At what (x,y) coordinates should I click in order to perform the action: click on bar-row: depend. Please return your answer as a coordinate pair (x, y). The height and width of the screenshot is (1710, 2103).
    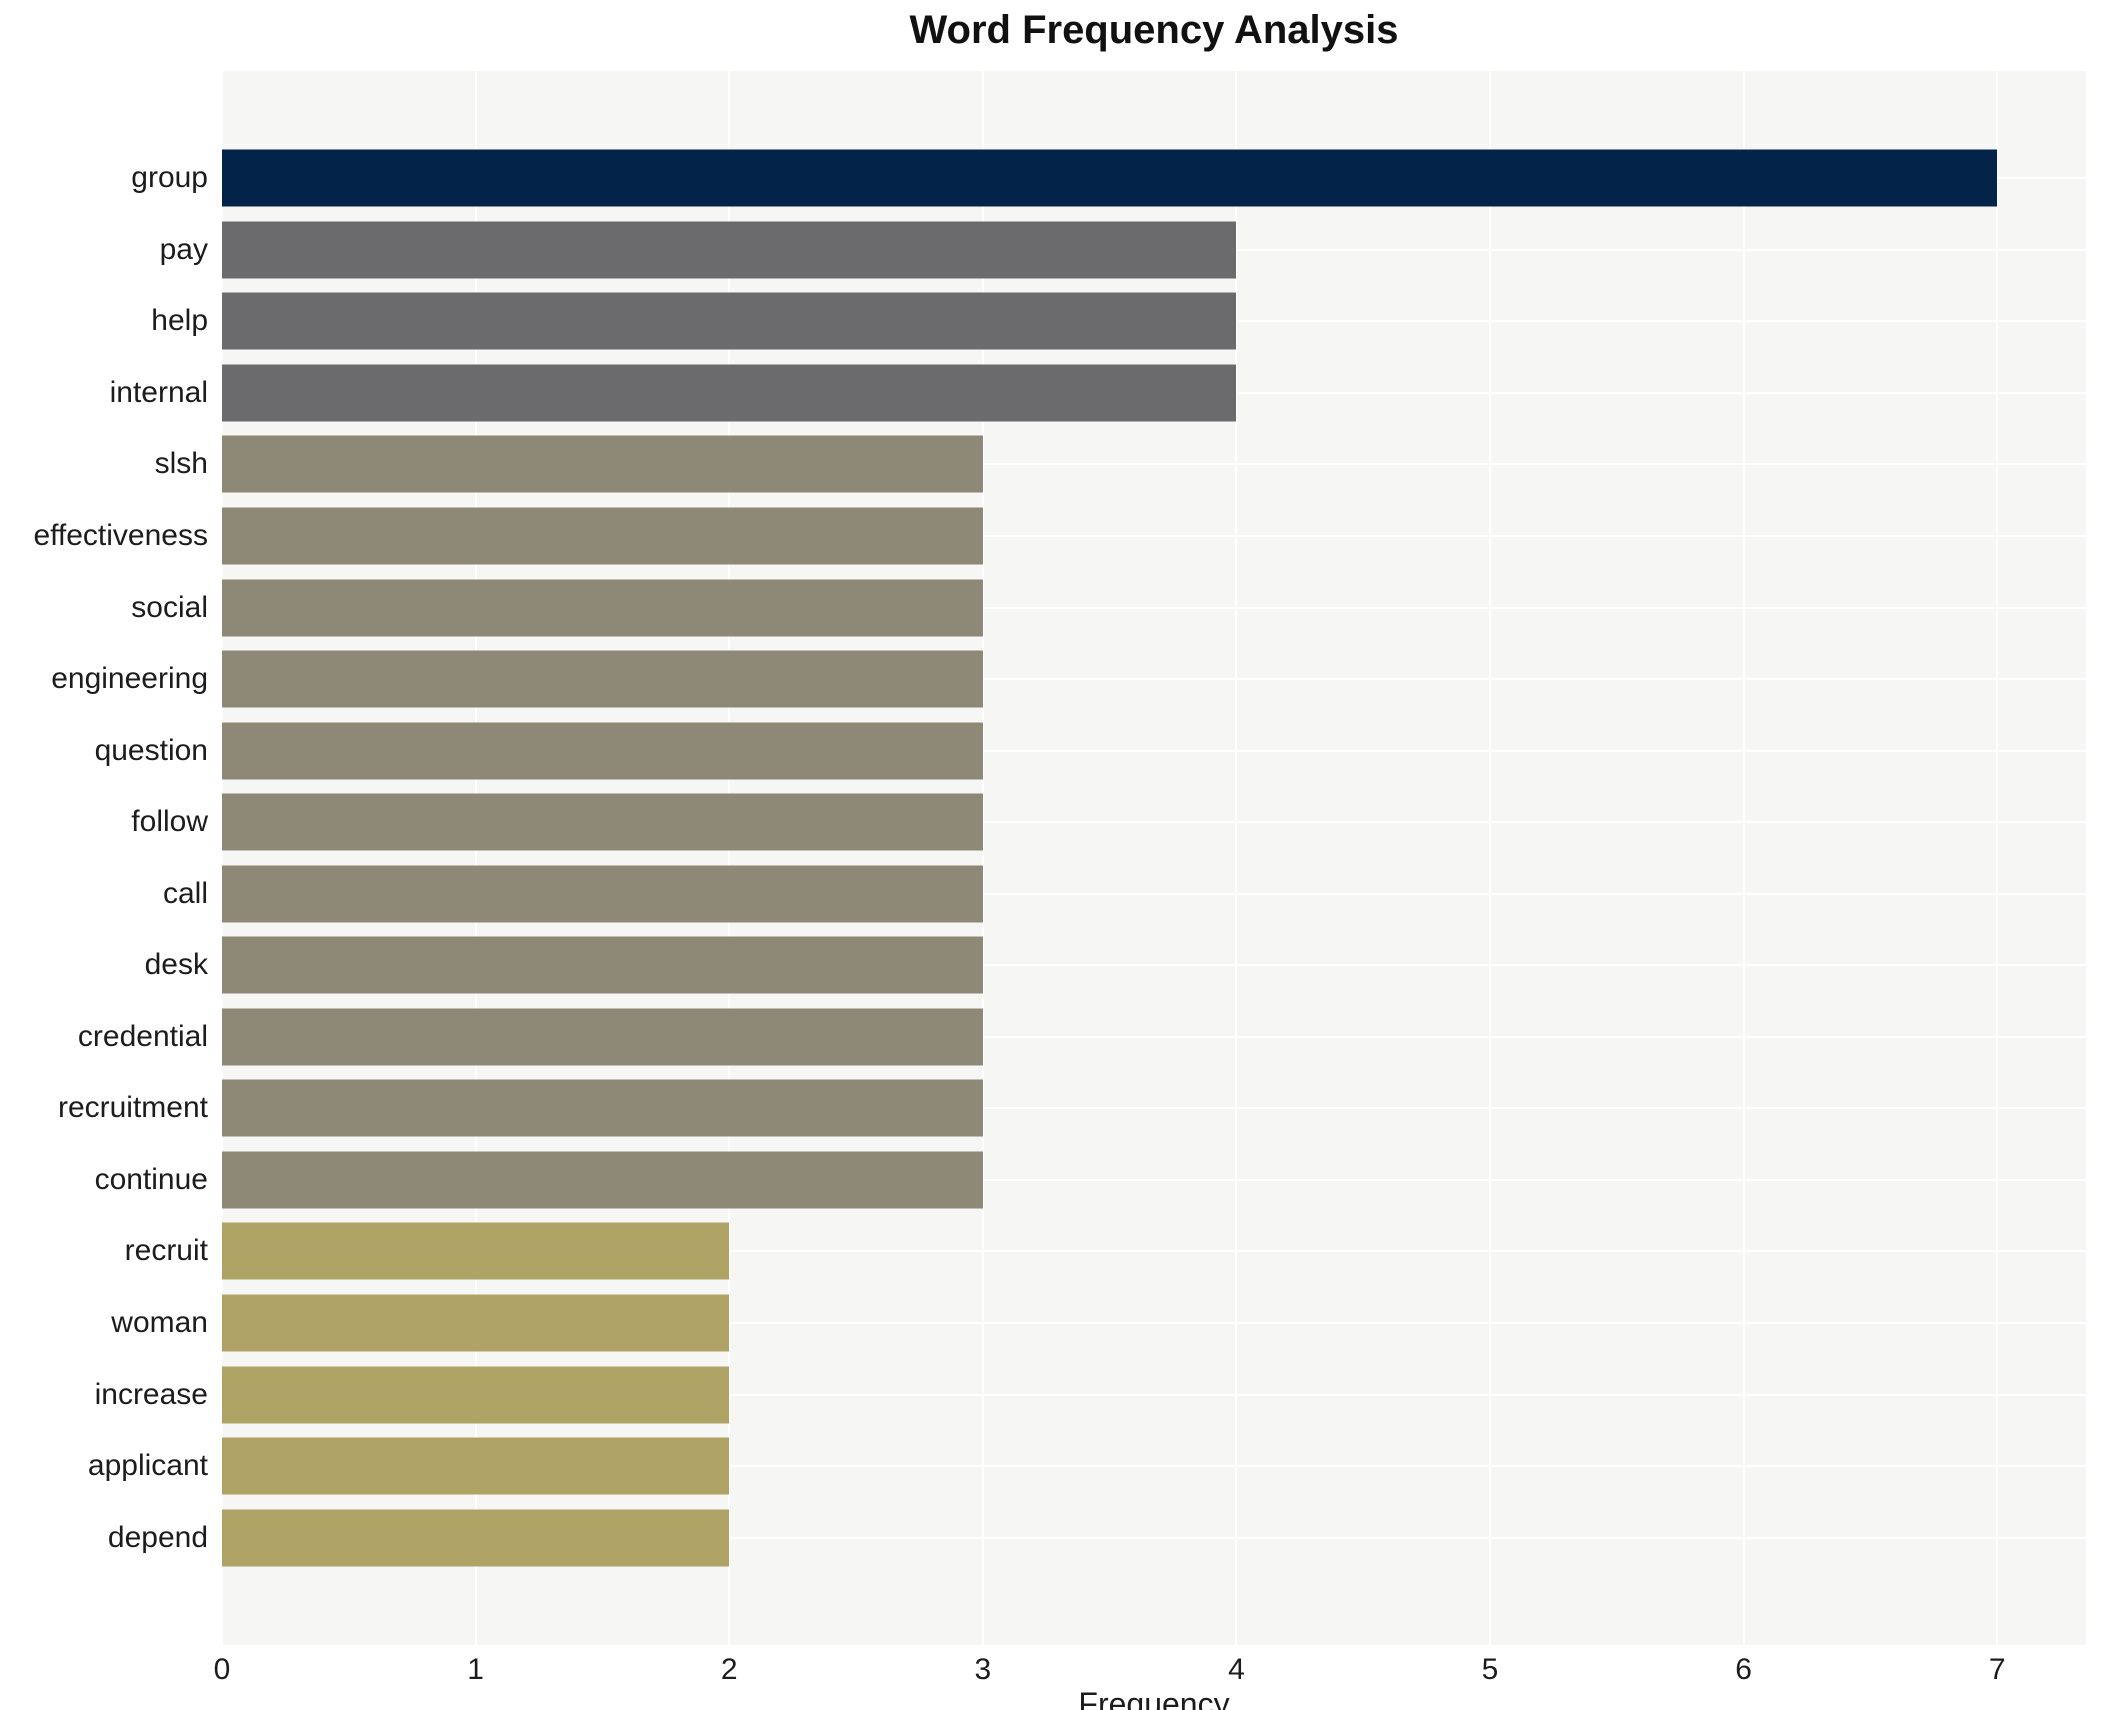
    Looking at the image, I should click on (1097, 1538).